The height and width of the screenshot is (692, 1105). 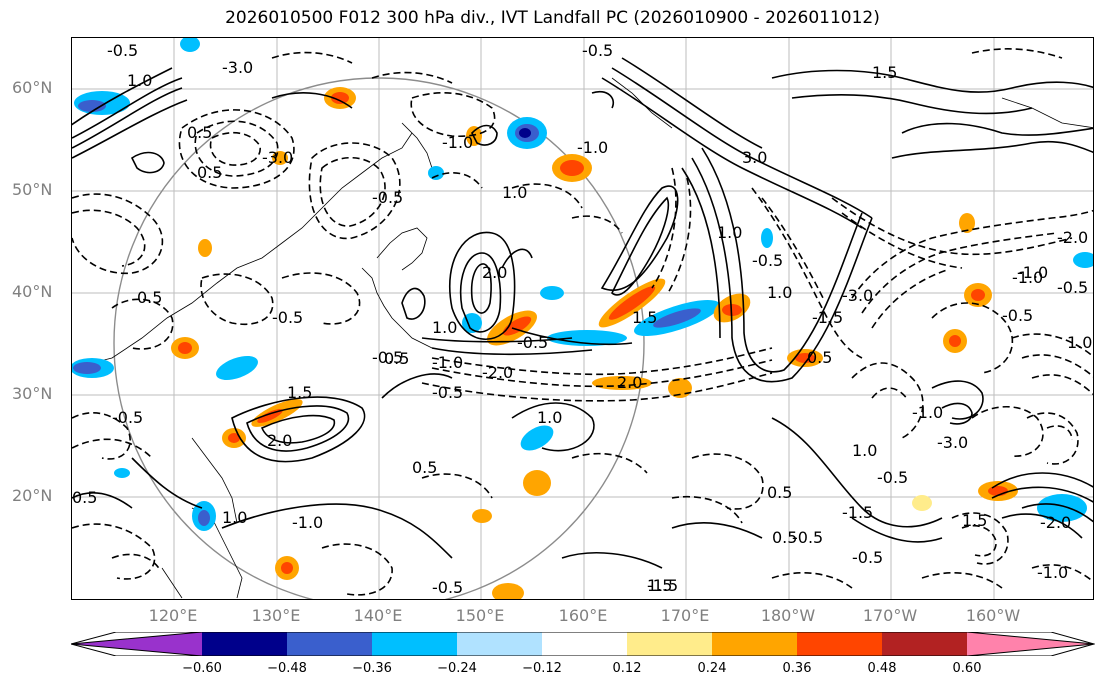 What do you see at coordinates (32, 393) in the screenshot?
I see `lat-label-30n: 30°N` at bounding box center [32, 393].